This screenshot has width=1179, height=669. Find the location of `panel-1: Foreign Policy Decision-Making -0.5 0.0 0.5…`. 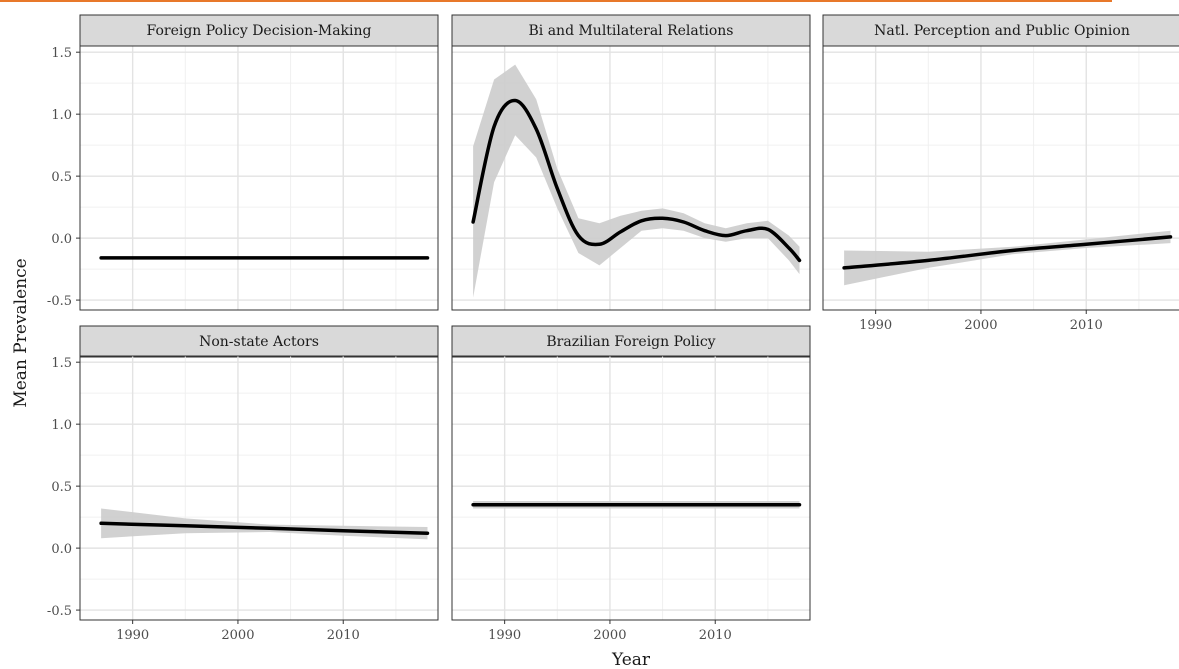

panel-1: Foreign Policy Decision-Making -0.5 0.0 0.5… is located at coordinates (243, 162).